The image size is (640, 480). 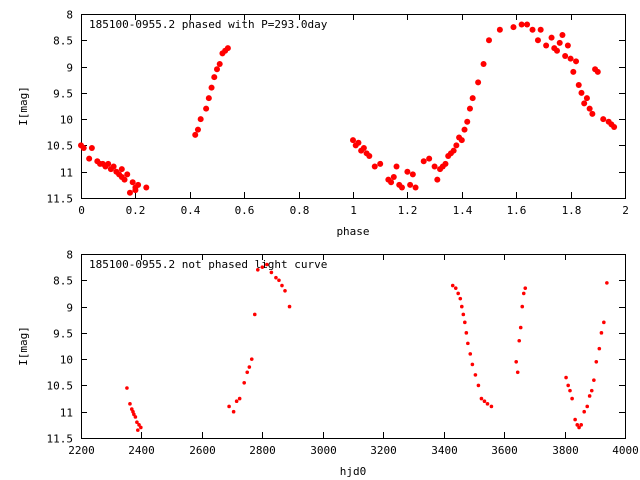 What do you see at coordinates (191, 210) in the screenshot?
I see `x-tick-label: 0.4` at bounding box center [191, 210].